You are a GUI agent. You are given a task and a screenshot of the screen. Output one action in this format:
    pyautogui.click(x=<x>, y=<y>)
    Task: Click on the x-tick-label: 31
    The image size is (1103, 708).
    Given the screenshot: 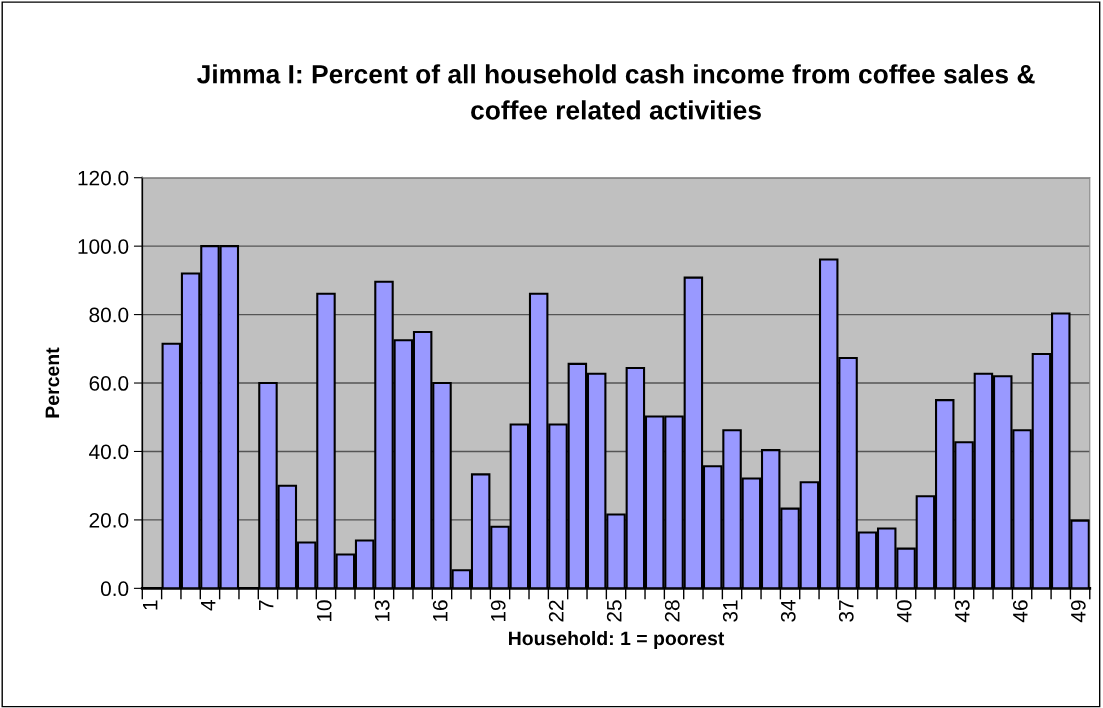 What is the action you would take?
    pyautogui.click(x=730, y=611)
    